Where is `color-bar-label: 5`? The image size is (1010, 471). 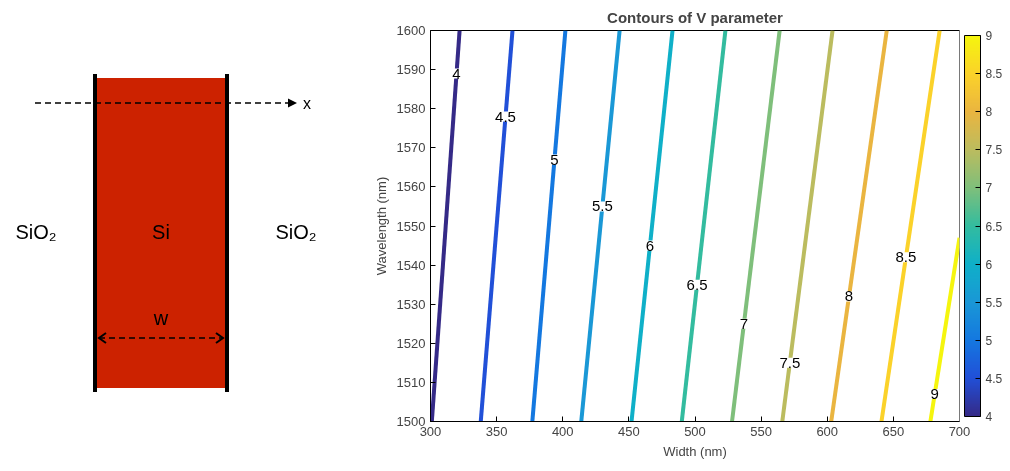
color-bar-label: 5 is located at coordinates (989, 340).